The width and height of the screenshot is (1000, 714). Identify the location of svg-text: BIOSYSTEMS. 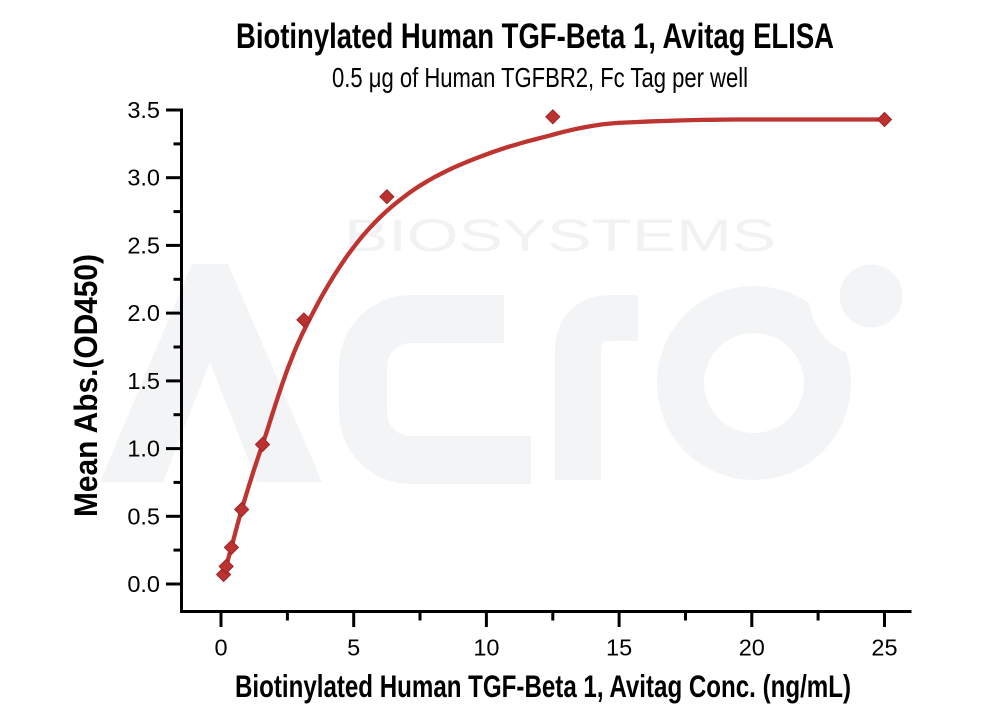
(560, 235).